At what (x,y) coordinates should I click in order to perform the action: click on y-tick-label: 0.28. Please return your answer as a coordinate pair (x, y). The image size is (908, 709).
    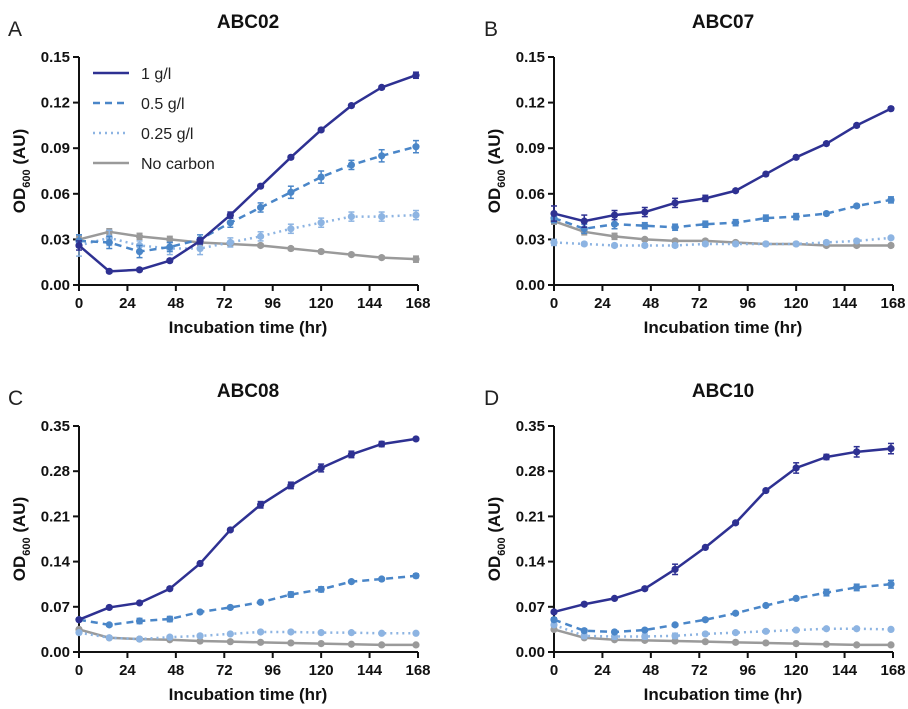
    Looking at the image, I should click on (530, 471).